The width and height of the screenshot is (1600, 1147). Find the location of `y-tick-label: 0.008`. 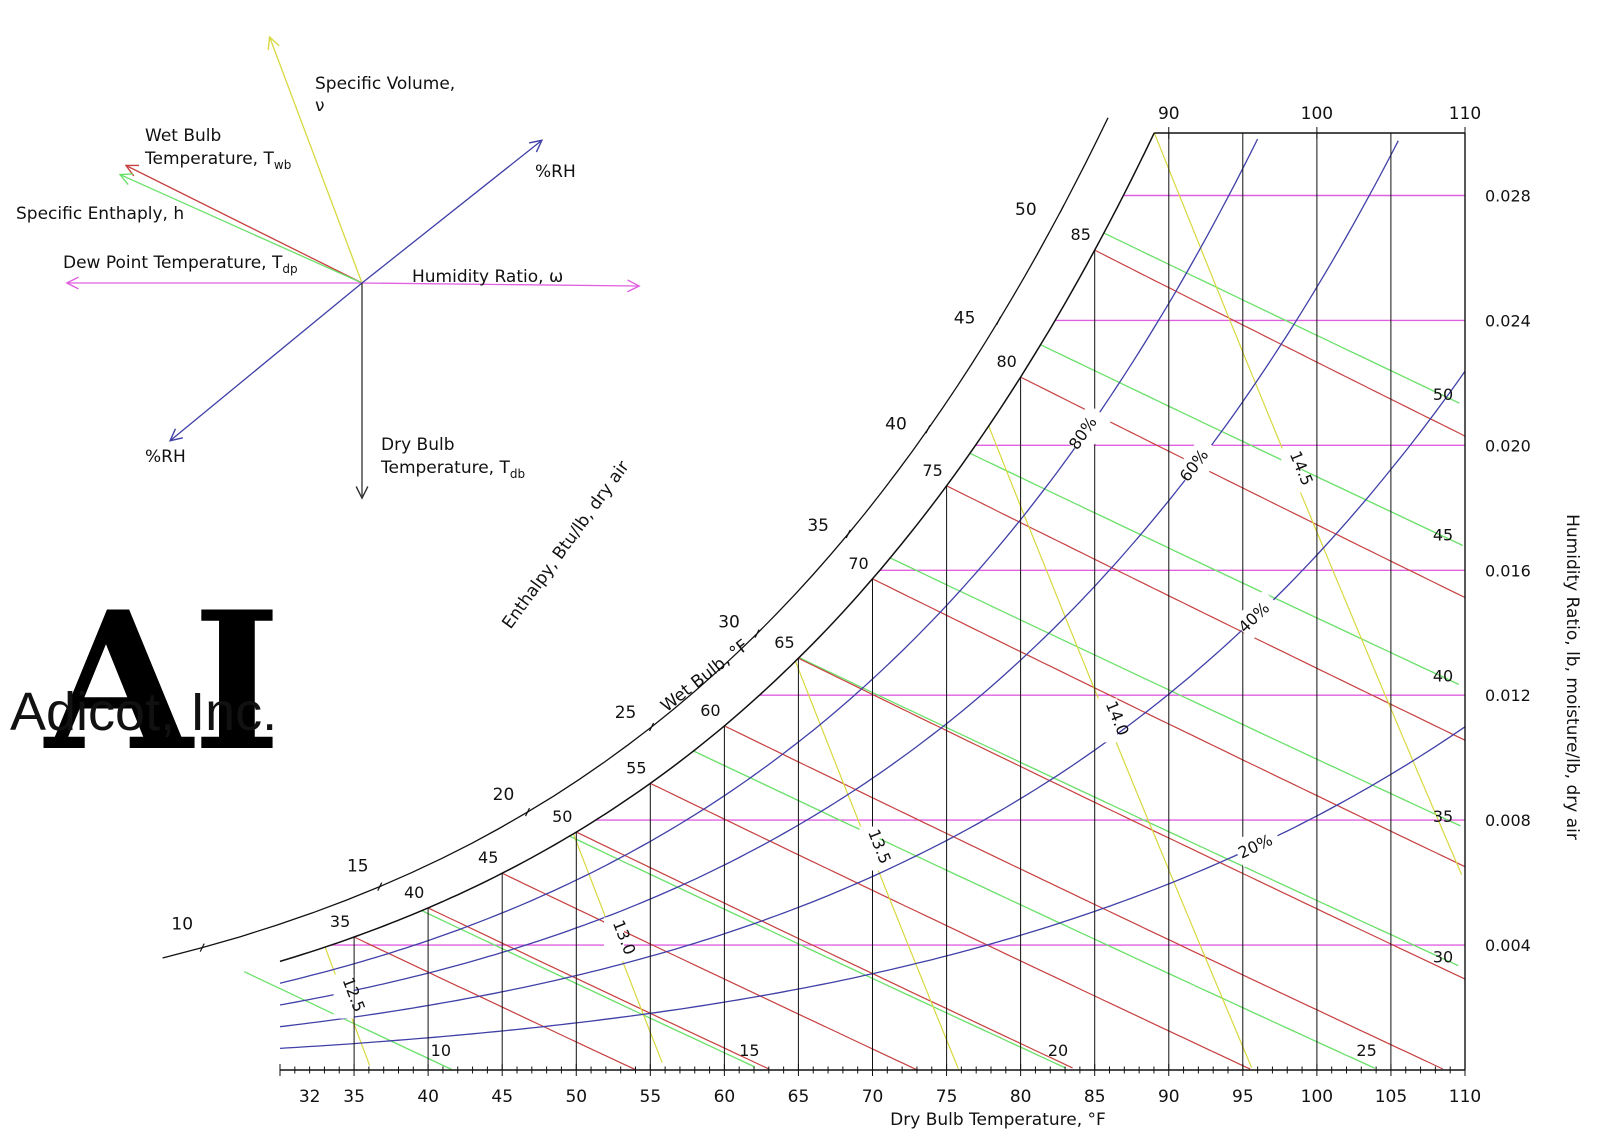

y-tick-label: 0.008 is located at coordinates (1508, 820).